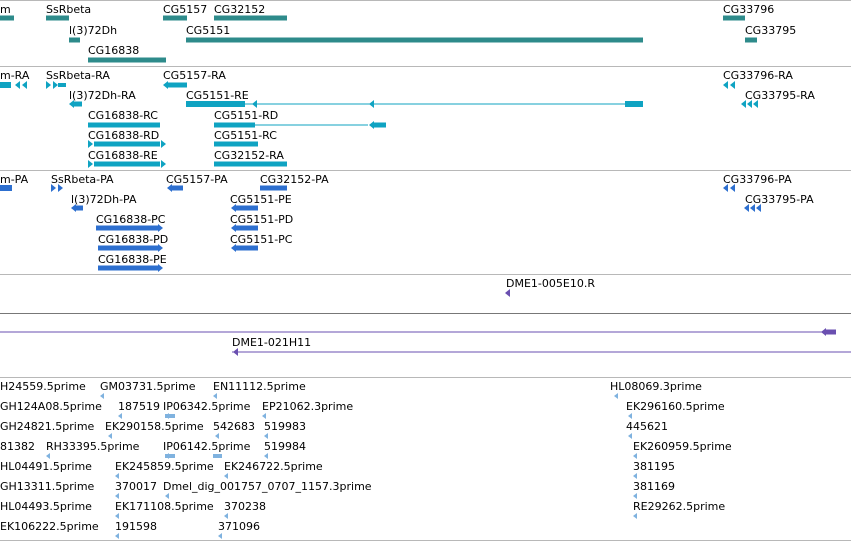  Describe the element at coordinates (830, 332) in the screenshot. I see `clone-long-end` at that location.